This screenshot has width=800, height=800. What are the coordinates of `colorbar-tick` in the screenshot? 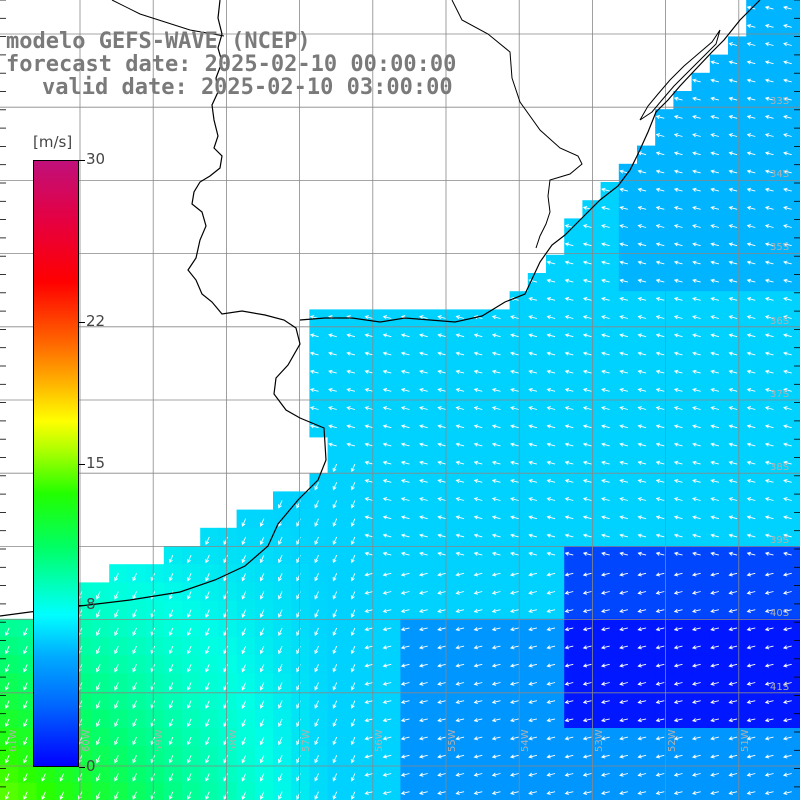 It's located at (82, 606).